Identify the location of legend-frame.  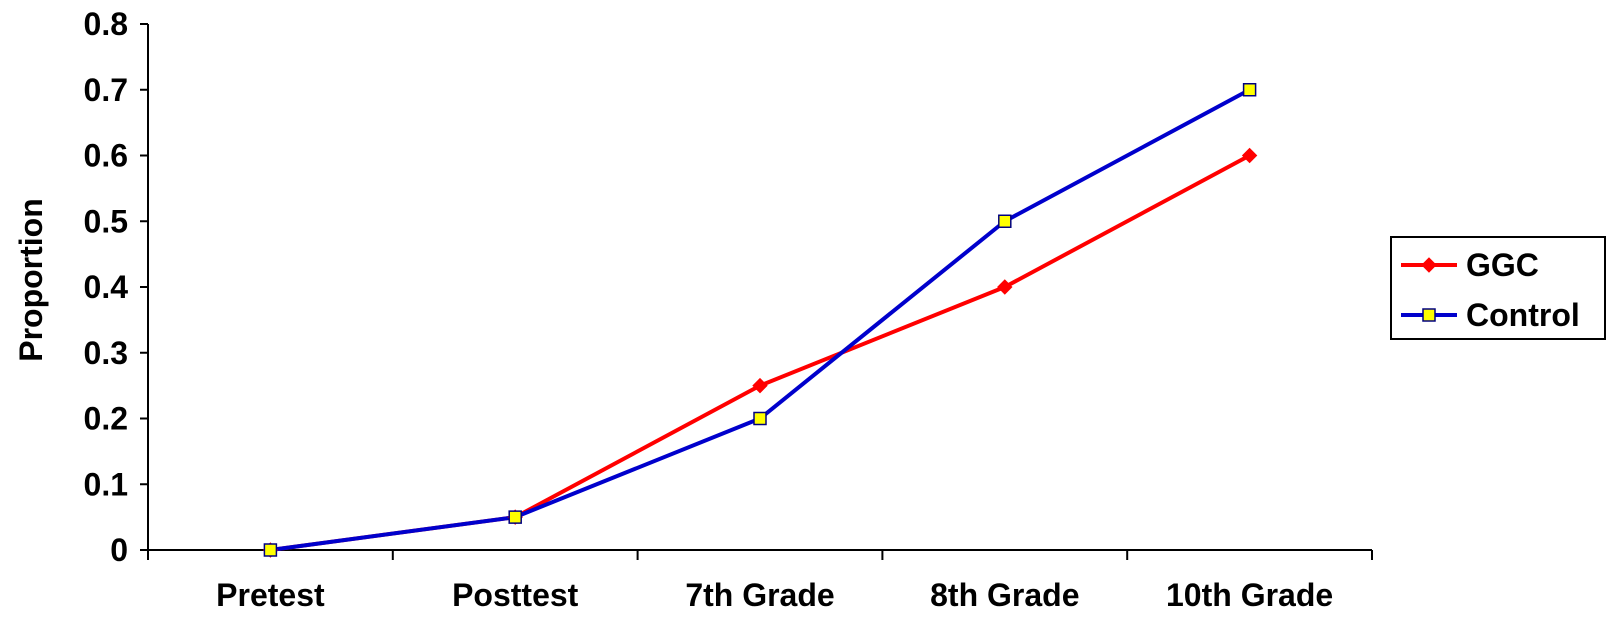
(1498, 288).